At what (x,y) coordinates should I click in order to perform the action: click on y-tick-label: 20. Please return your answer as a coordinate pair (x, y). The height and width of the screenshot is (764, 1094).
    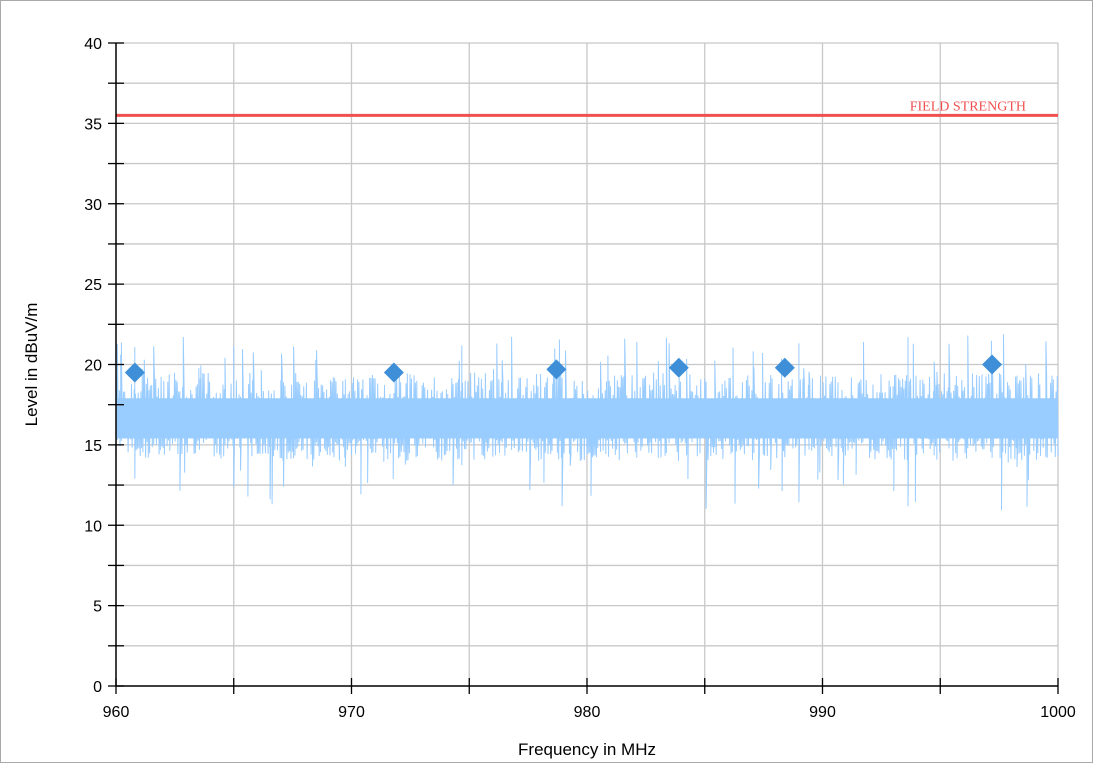
    Looking at the image, I should click on (93, 366).